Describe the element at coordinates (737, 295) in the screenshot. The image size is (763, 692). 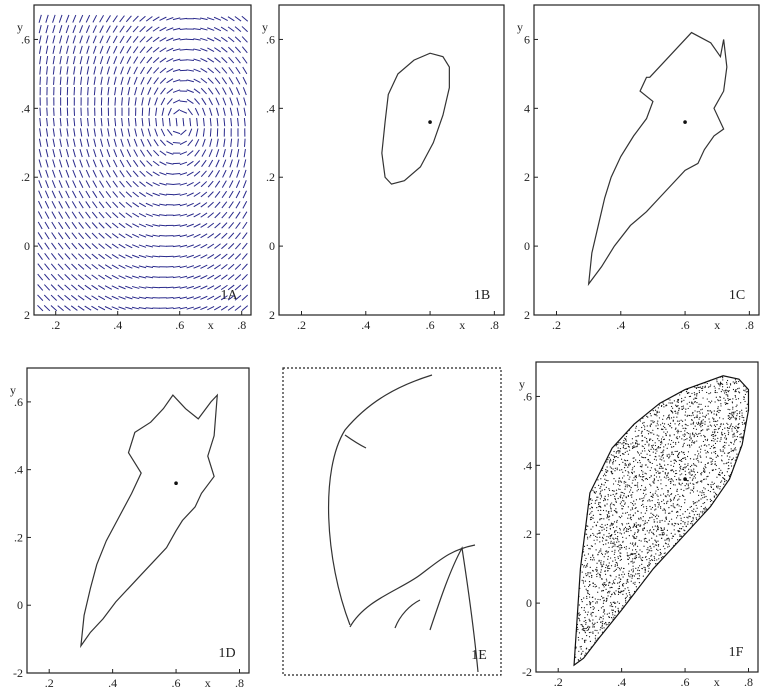
I see `panel-label: 1C` at that location.